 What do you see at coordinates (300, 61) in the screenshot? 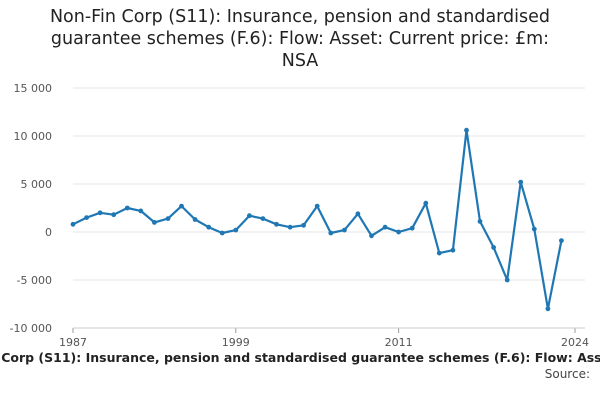
I see `chart-title-line-3: NSA` at bounding box center [300, 61].